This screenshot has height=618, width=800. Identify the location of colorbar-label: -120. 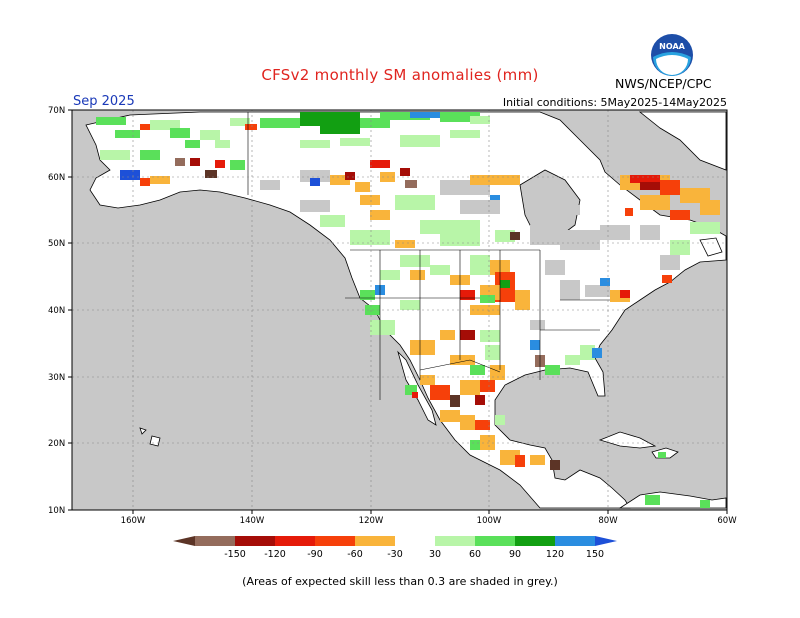
(275, 554).